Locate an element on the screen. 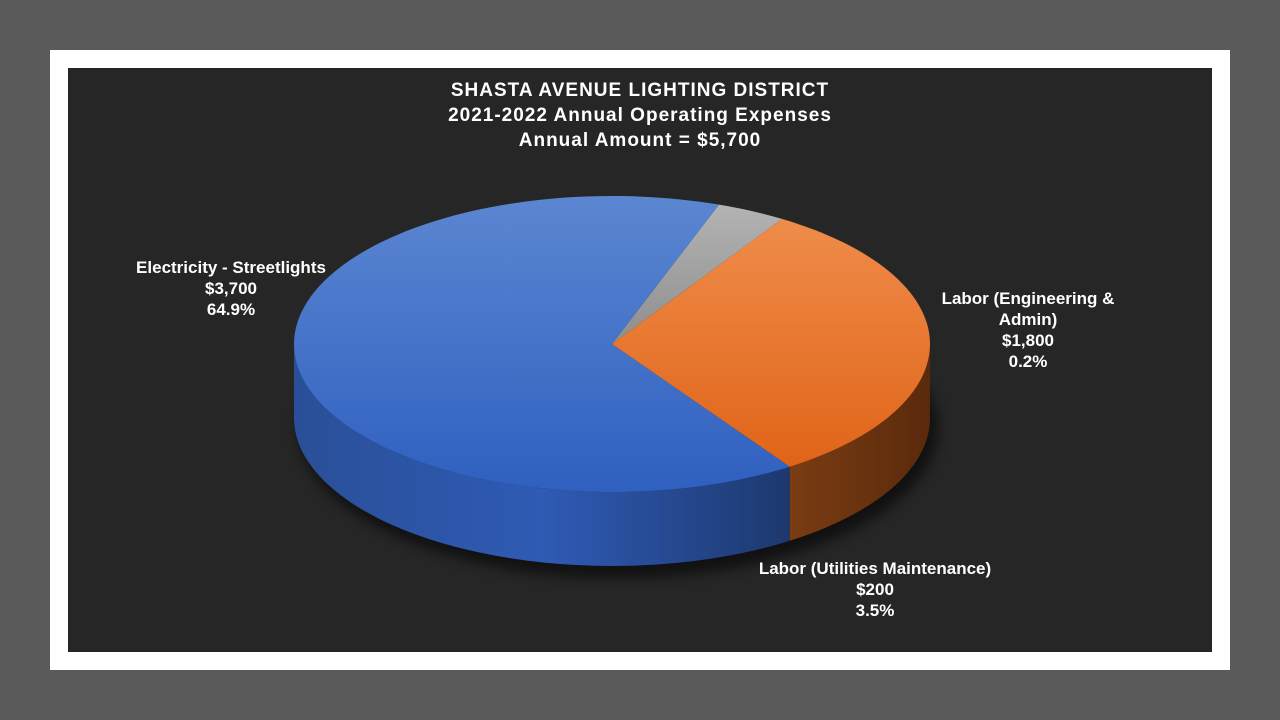  data-label-engineering: Labor (Engineering & Admin) $1,800 0.2% is located at coordinates (1028, 330).